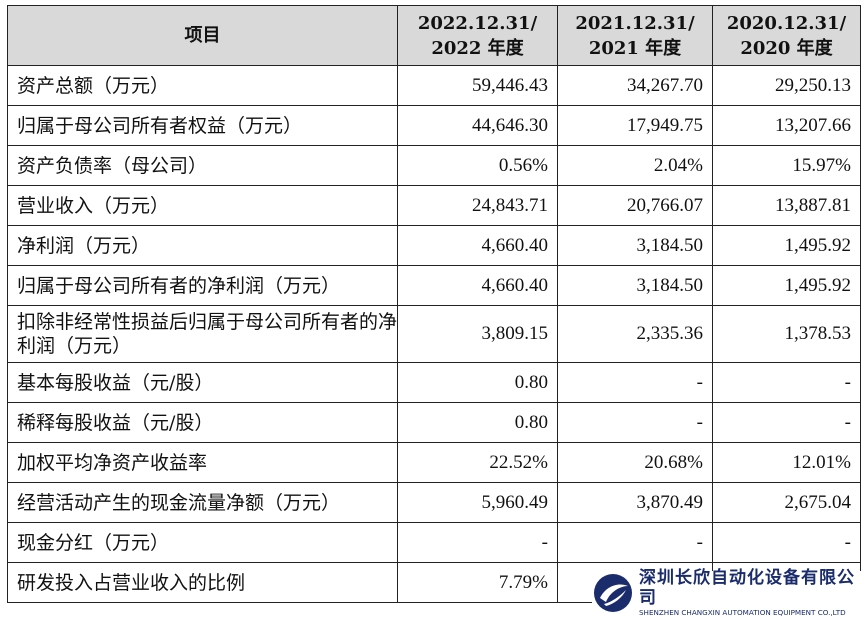  I want to click on table-row: 资产负债率（母公司） 0.56% 2.04% 15.97%, so click(434, 165).